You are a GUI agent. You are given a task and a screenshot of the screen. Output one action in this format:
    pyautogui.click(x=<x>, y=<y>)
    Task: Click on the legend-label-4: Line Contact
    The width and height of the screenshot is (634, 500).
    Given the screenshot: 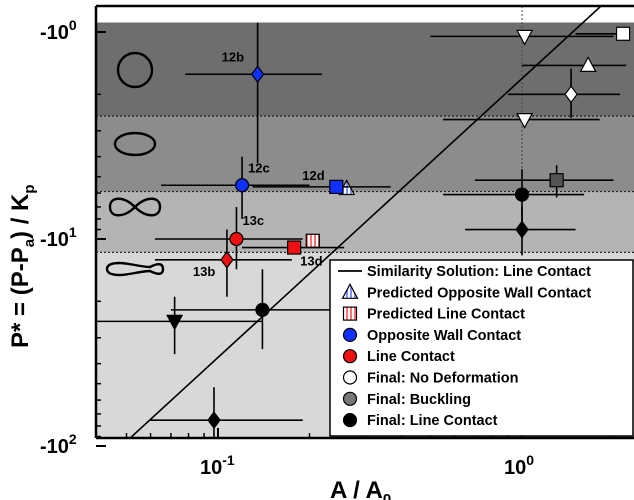 What is the action you would take?
    pyautogui.click(x=411, y=357)
    